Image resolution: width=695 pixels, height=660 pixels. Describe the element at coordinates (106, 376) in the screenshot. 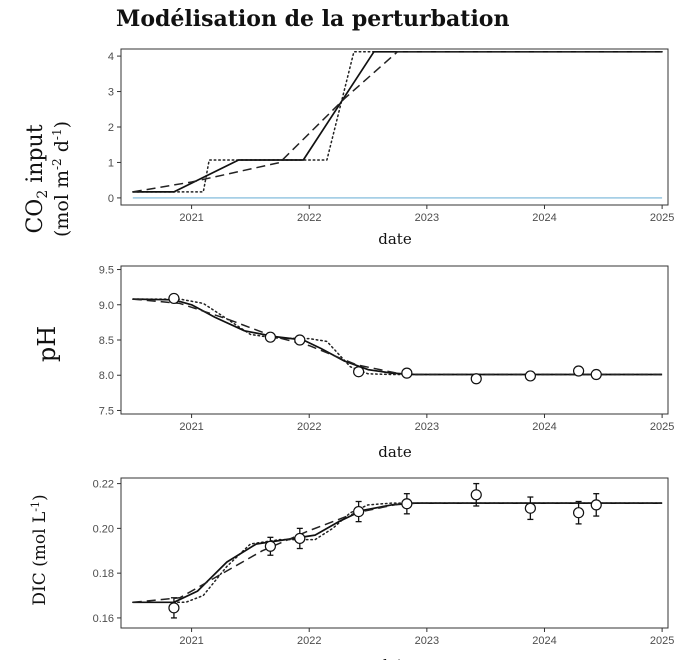

I see `ph-y-tick-label: 8.0` at that location.